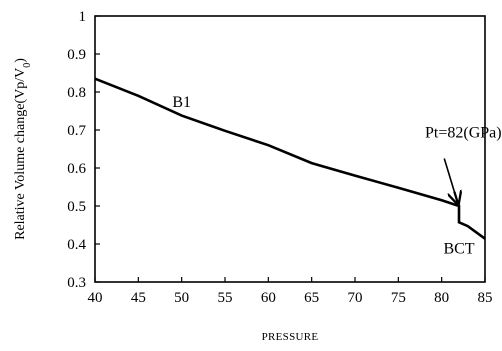 This screenshot has height=351, width=502. I want to click on x-tick-label: 65, so click(311, 298).